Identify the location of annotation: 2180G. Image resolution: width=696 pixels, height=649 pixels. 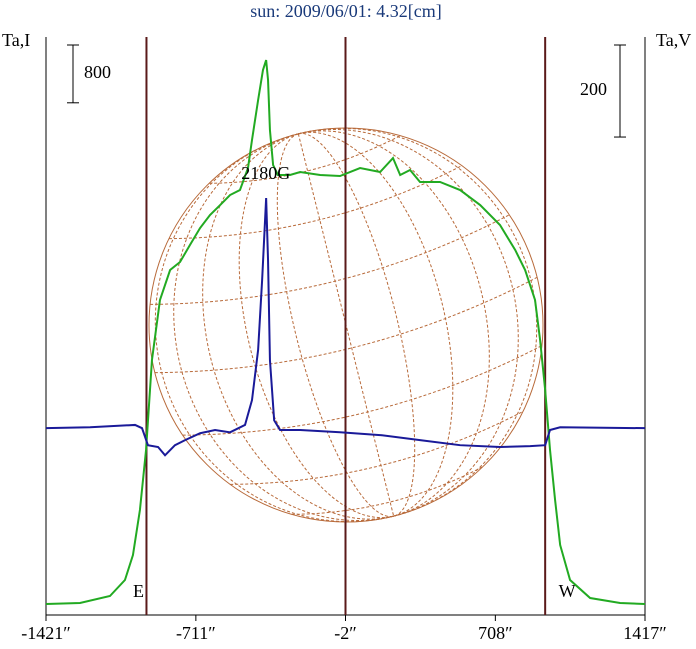
(265, 173).